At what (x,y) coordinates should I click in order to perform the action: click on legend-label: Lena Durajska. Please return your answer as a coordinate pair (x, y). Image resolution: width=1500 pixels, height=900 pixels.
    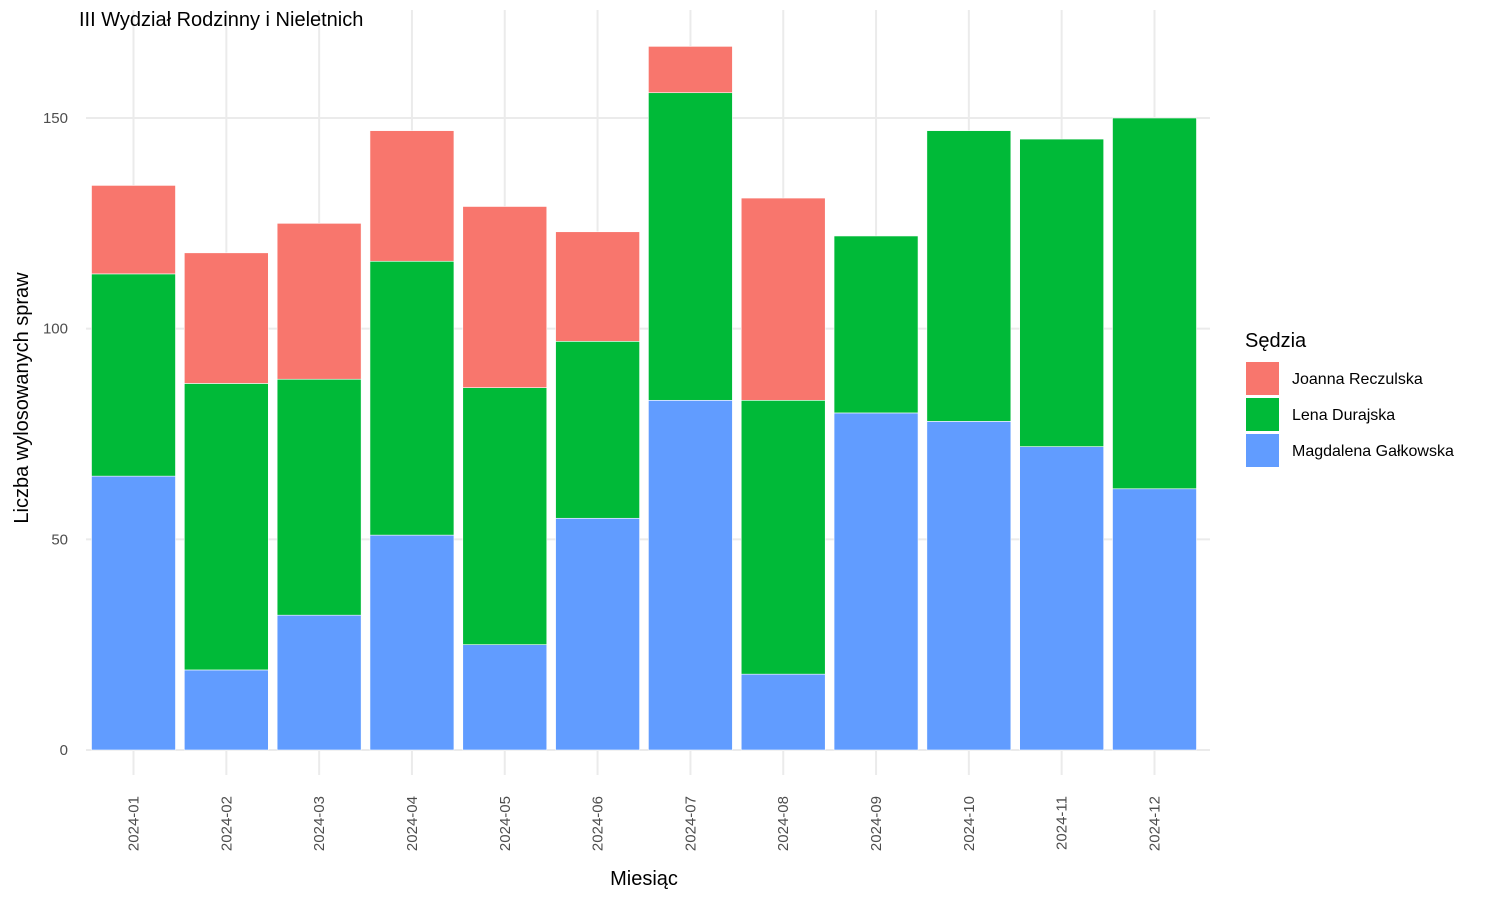
    Looking at the image, I should click on (1343, 415).